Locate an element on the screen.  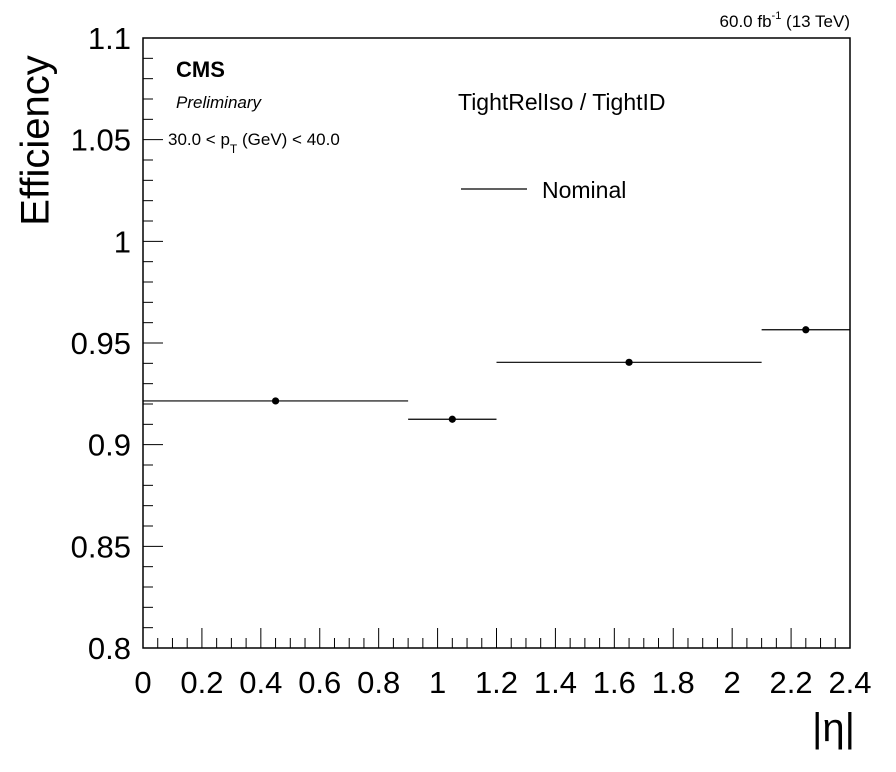
x-tick-label: 2.4 is located at coordinates (849, 682).